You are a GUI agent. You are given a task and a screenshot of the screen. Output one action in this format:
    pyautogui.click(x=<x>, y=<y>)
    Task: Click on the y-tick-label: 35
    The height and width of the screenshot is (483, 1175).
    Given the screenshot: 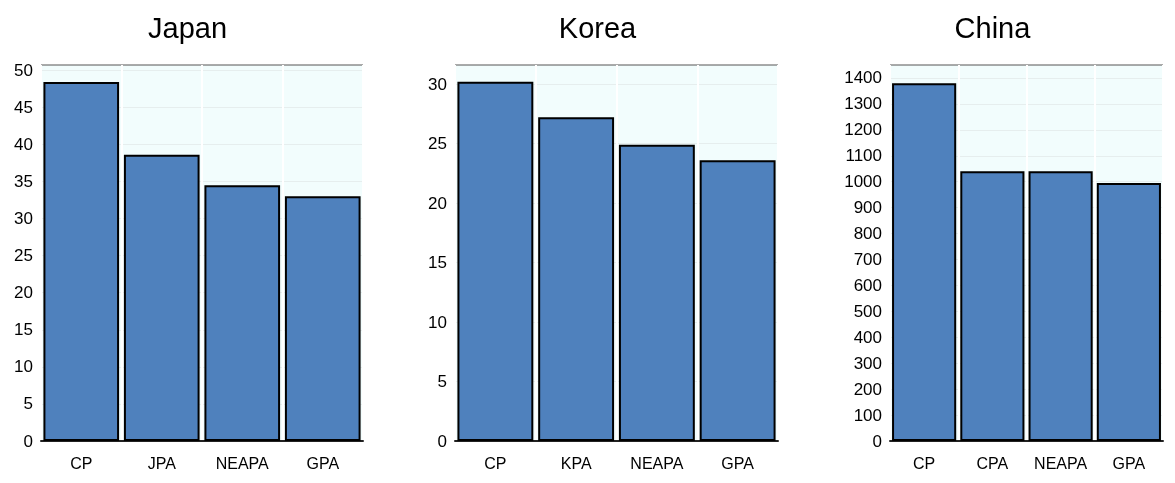 What is the action you would take?
    pyautogui.click(x=23, y=181)
    